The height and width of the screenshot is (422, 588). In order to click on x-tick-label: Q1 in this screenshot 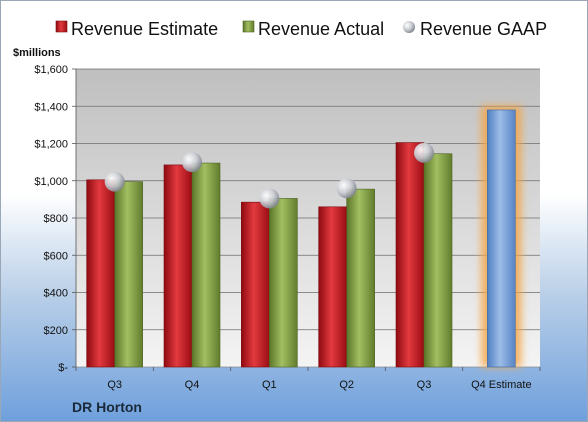, I will do `click(269, 385)`.